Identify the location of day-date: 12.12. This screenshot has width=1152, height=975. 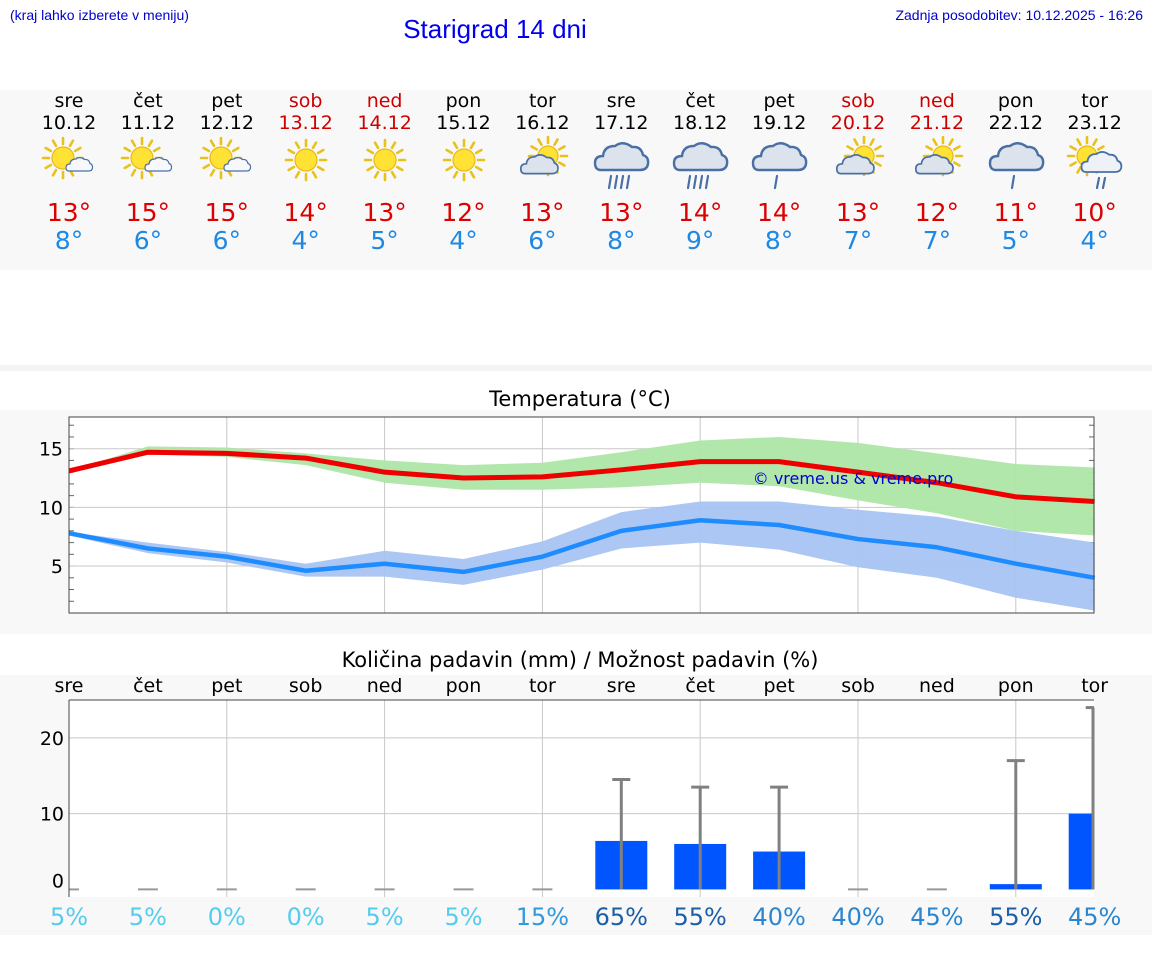
(226, 123).